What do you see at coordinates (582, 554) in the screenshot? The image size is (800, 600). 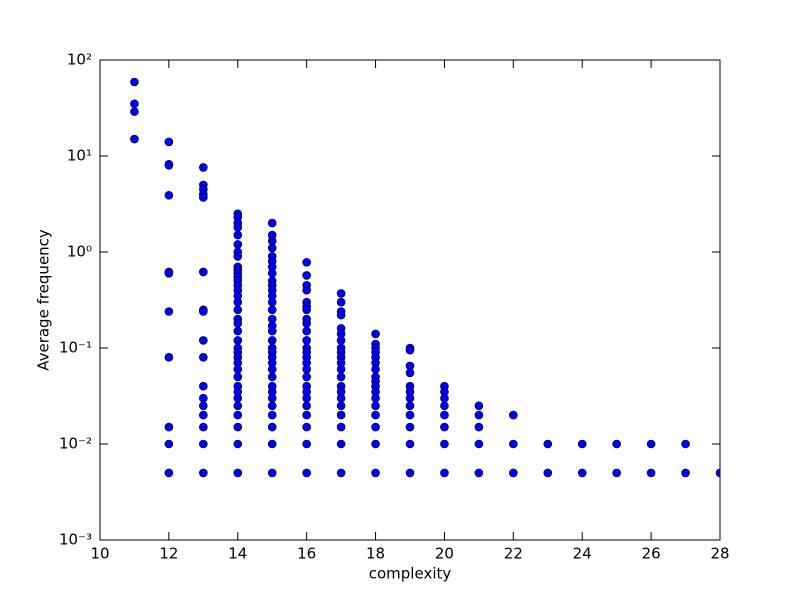 I see `x-tick-label: 24` at bounding box center [582, 554].